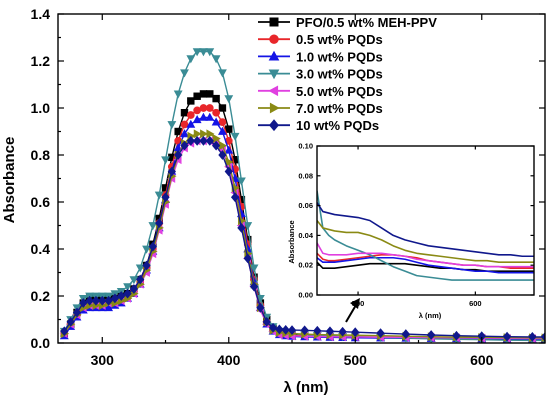 This screenshot has height=400, width=550. I want to click on inset-y-tick-label-4: 0.08, so click(305, 175).